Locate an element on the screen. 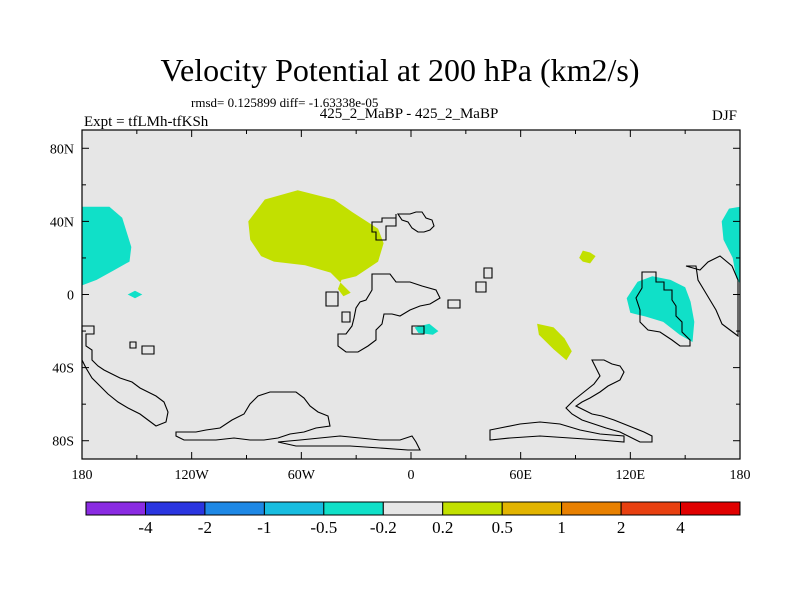 The height and width of the screenshot is (600, 800). colorbar-level-label: 2 is located at coordinates (621, 527).